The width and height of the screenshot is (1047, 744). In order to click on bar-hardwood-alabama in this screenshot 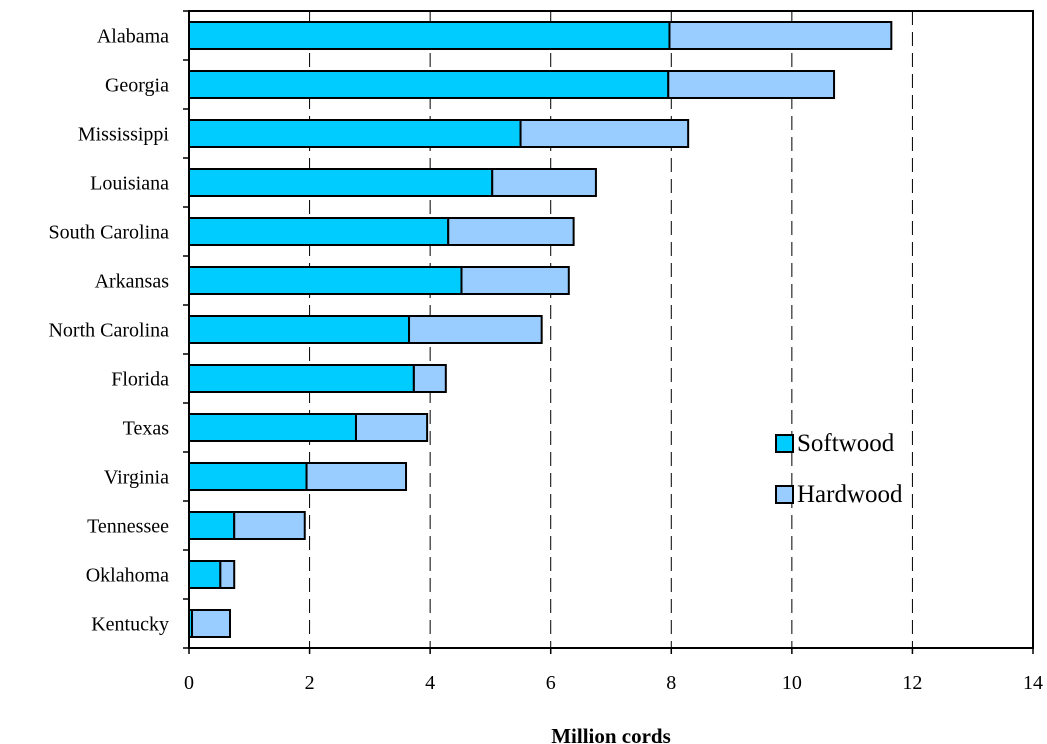, I will do `click(780, 35)`.